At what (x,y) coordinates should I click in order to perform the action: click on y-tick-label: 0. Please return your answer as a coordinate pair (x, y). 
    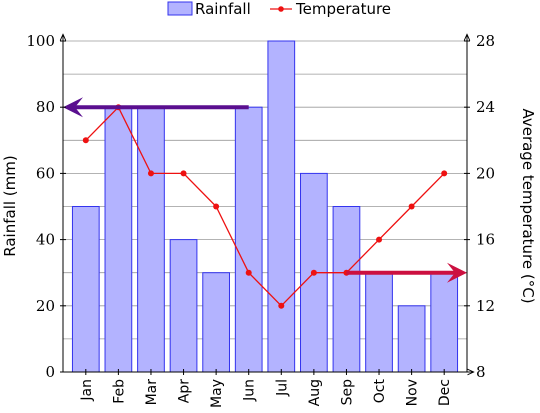
    Looking at the image, I should click on (50, 372).